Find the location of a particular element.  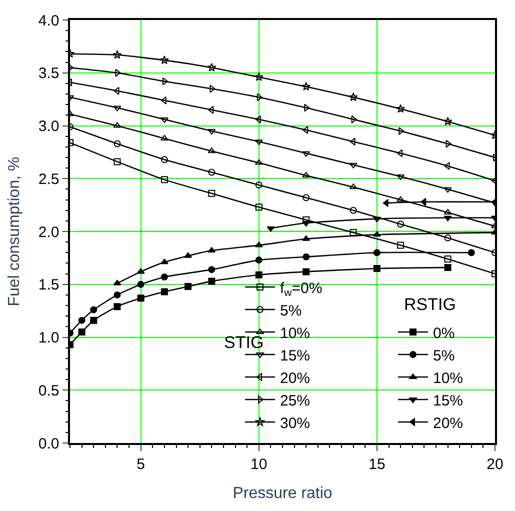

x-axis-title: Pressure ratio is located at coordinates (282, 493).